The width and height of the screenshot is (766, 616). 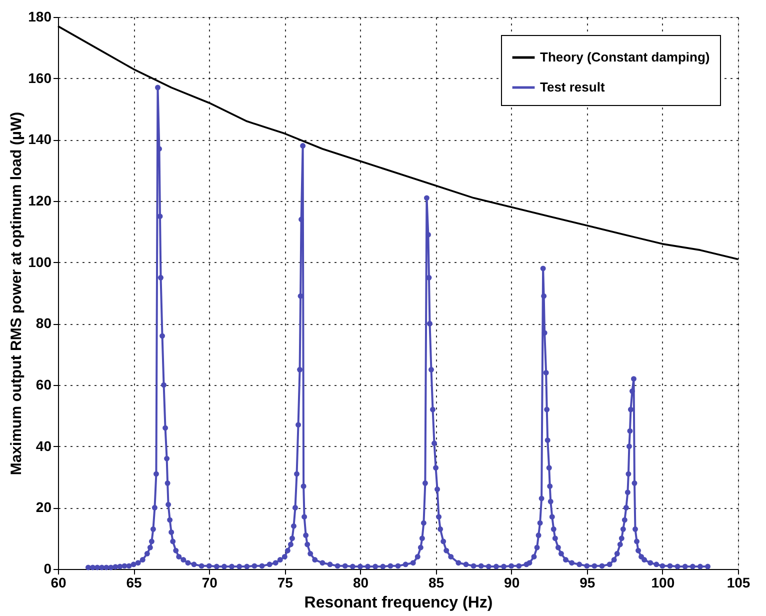 What do you see at coordinates (40, 16) in the screenshot?
I see `y-tick-label: 180` at bounding box center [40, 16].